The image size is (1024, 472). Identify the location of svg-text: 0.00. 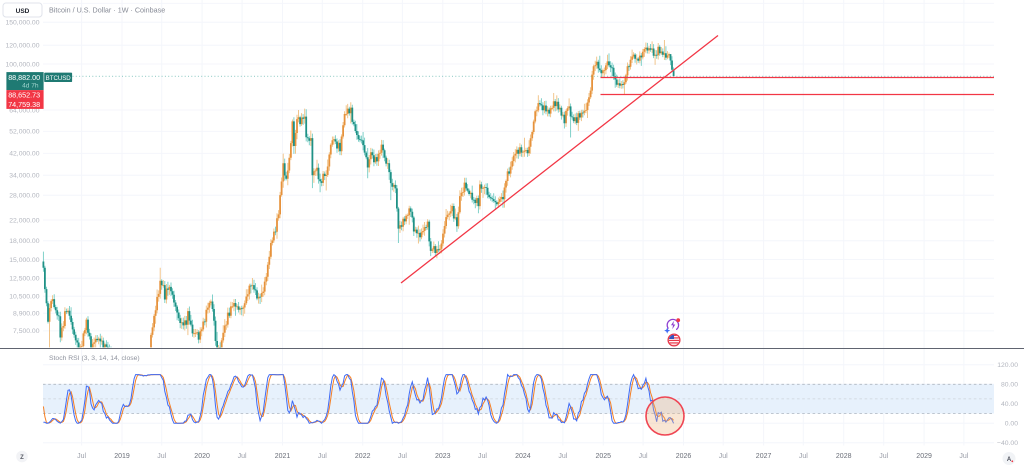
(1011, 424).